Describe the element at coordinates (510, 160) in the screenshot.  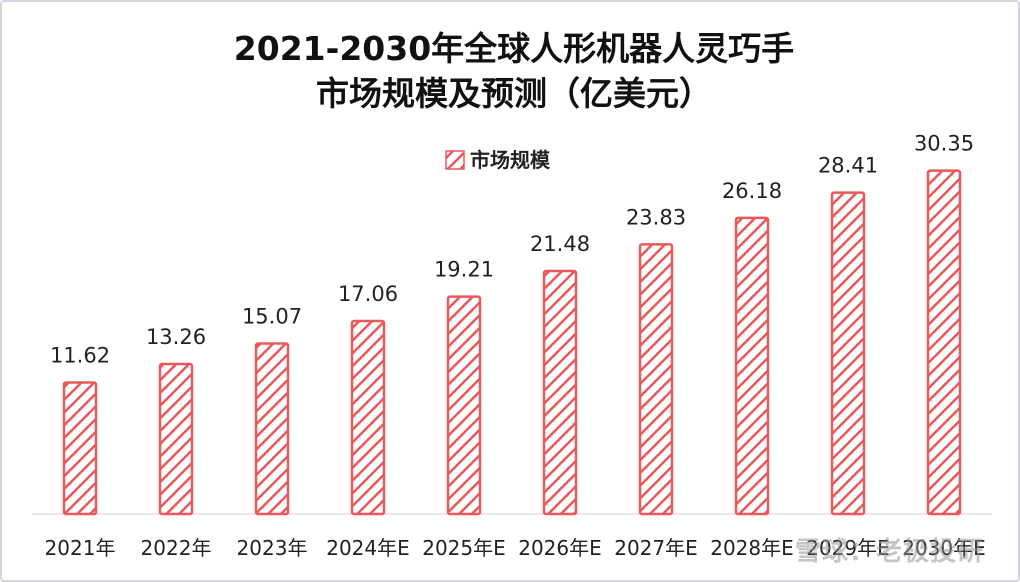
I see `legend-label: 市场规模` at that location.